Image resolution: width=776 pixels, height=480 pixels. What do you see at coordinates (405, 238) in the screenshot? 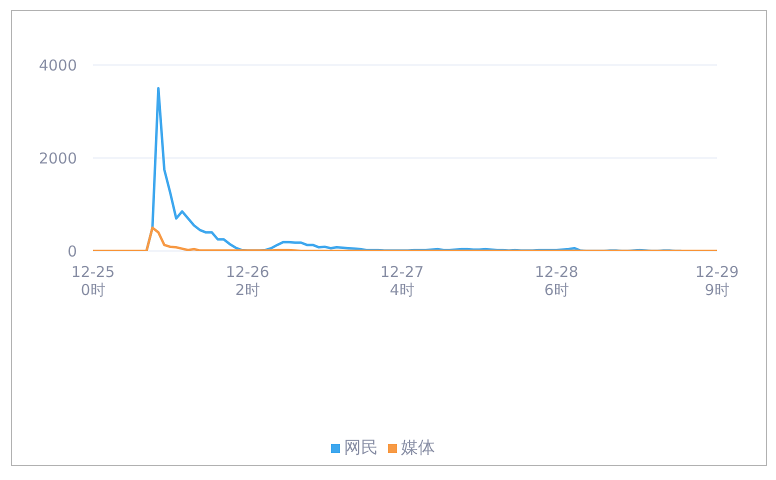
I see `line-series` at bounding box center [405, 238].